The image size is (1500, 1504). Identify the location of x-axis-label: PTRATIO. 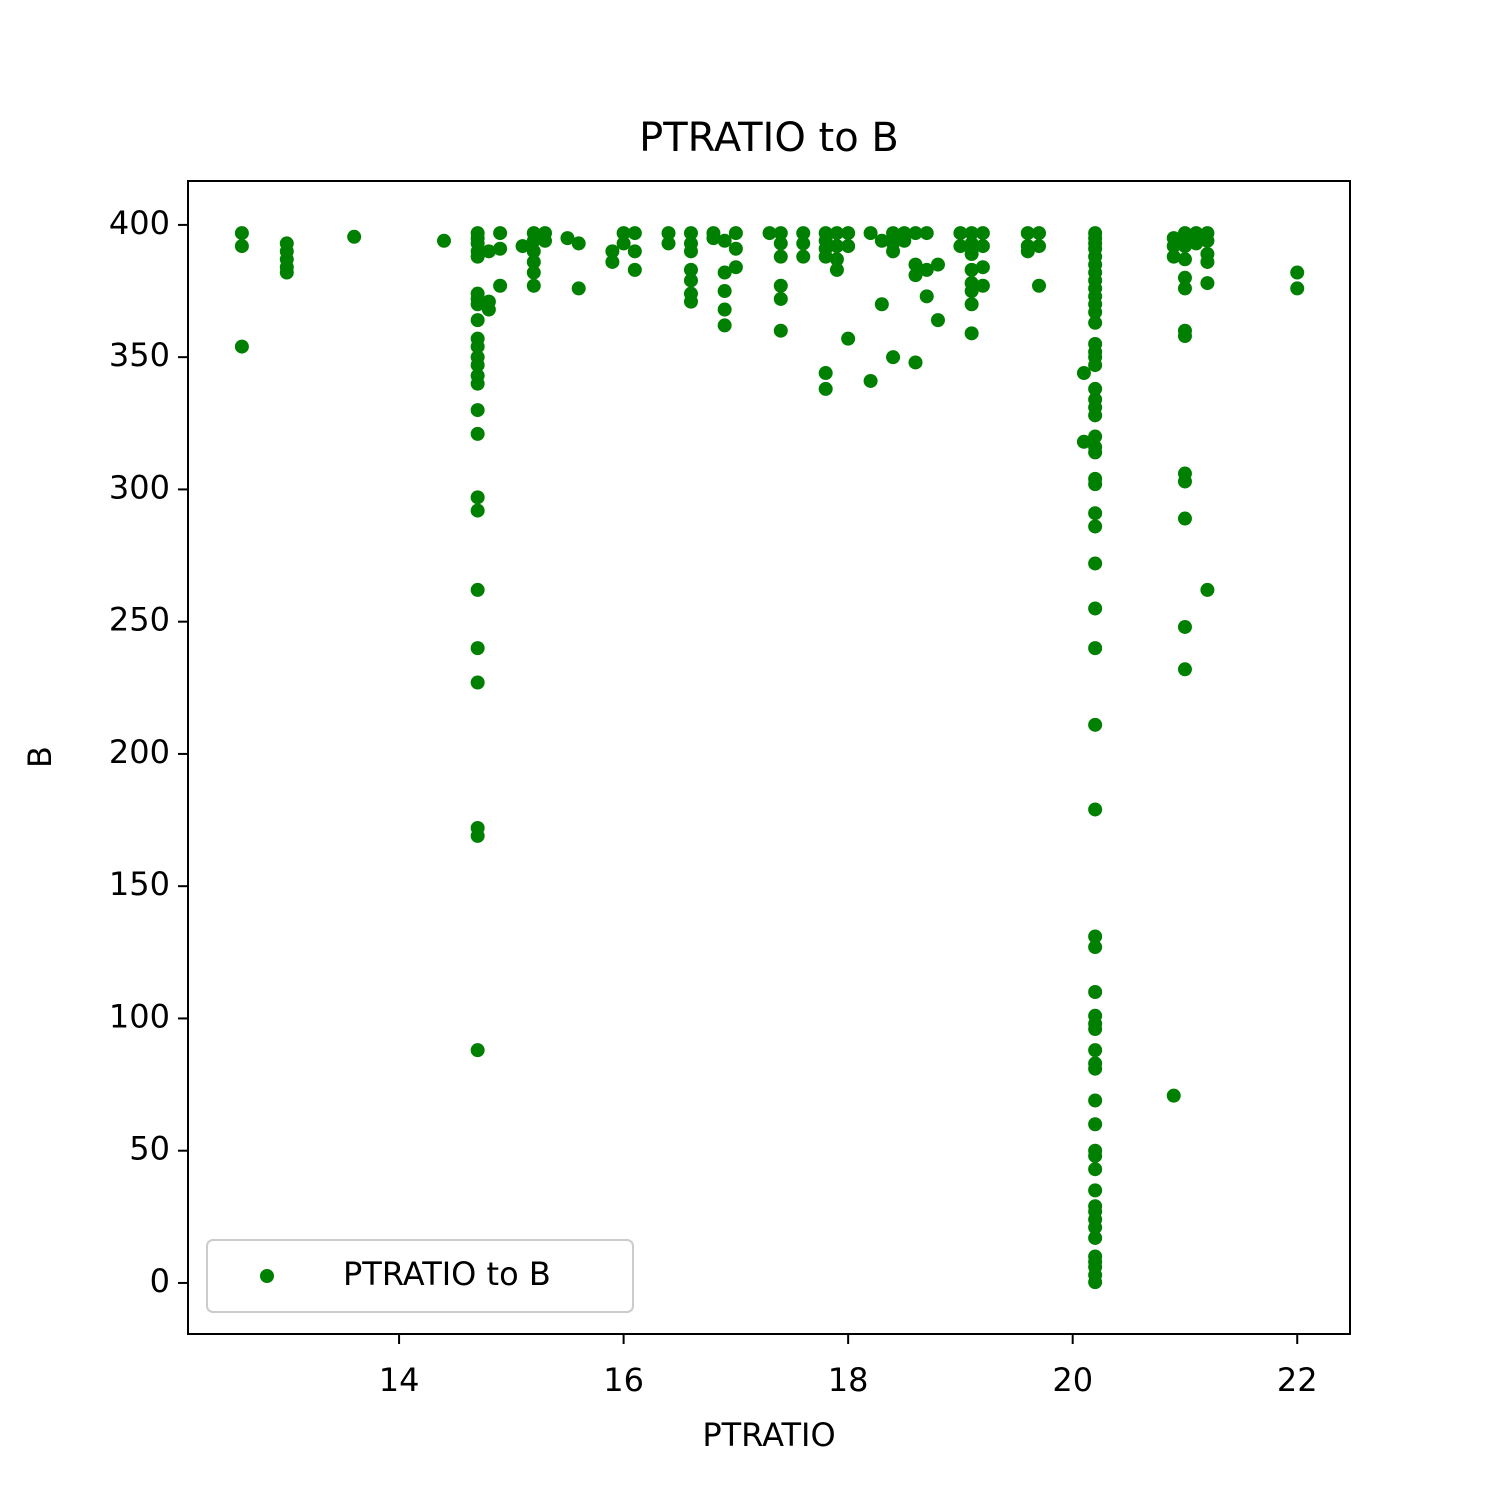
(768, 1435).